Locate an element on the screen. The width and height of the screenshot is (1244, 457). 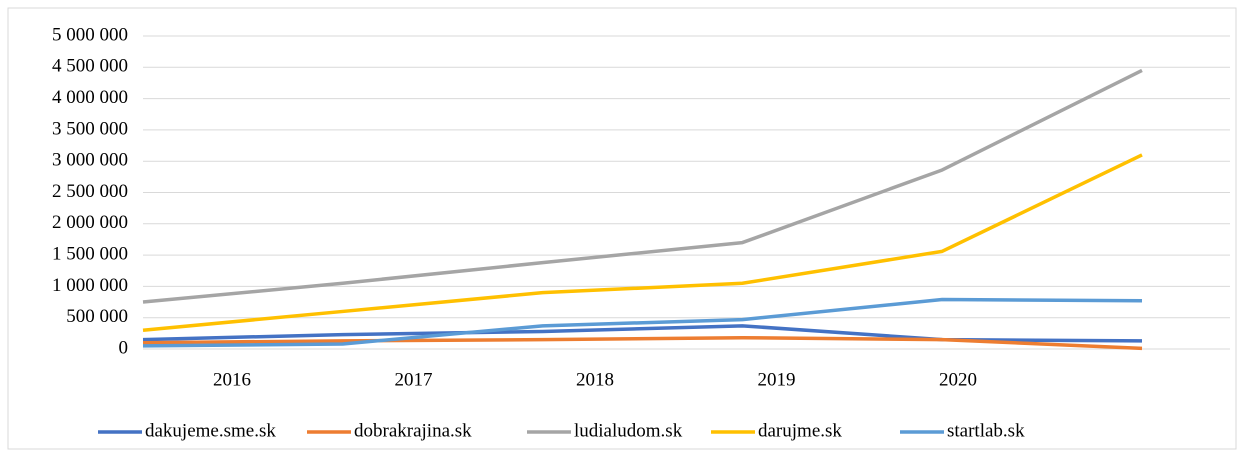
y-tick-label: 5 000 000 is located at coordinates (90, 34).